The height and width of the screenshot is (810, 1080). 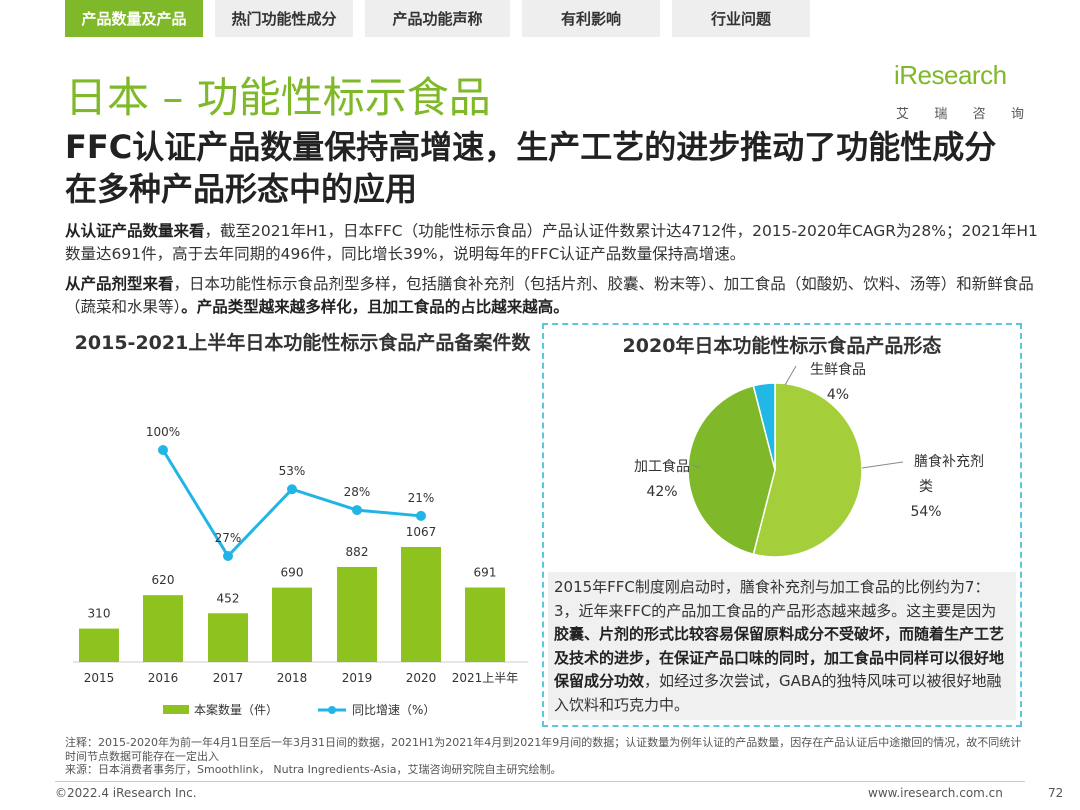 I want to click on x-tick-label: 2015, so click(x=99, y=678).